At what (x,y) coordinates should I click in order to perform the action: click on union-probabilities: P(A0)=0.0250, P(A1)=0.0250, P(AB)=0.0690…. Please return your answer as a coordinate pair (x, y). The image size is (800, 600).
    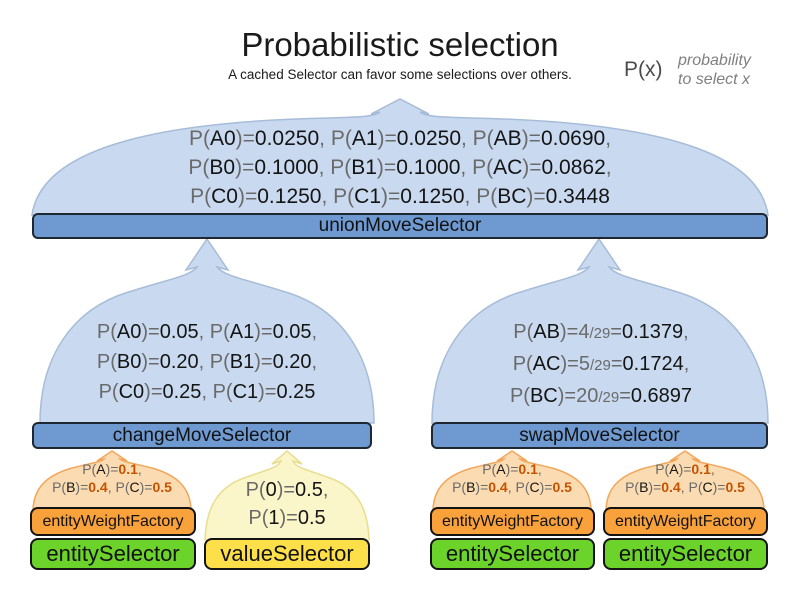
    Looking at the image, I should click on (400, 167).